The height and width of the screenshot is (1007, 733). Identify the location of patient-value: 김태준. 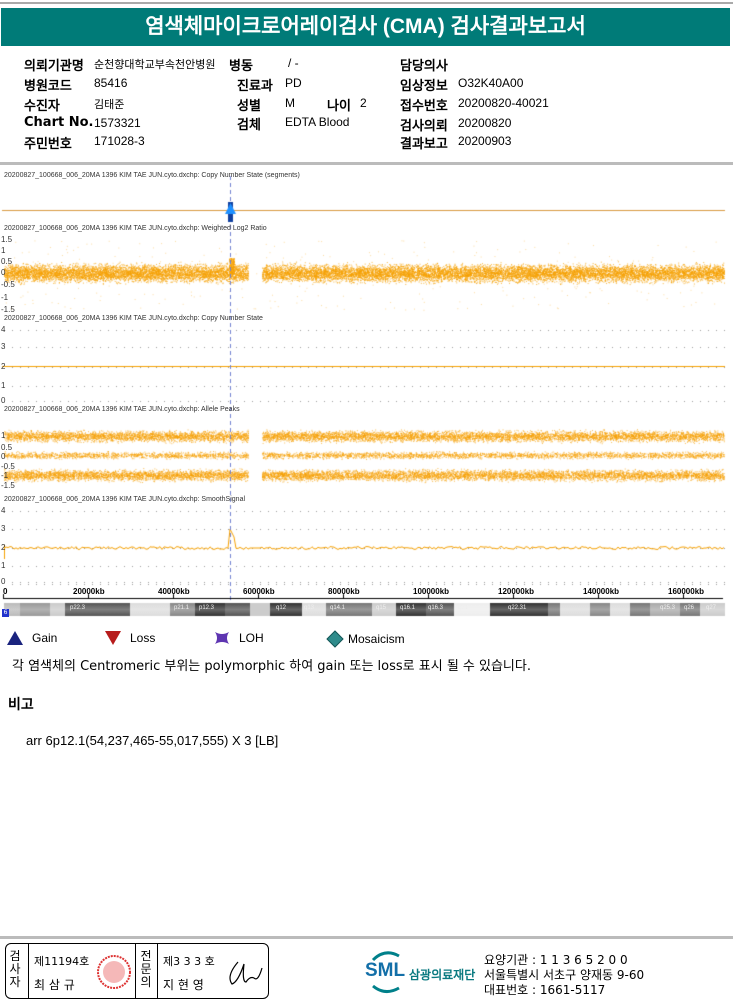
(109, 104).